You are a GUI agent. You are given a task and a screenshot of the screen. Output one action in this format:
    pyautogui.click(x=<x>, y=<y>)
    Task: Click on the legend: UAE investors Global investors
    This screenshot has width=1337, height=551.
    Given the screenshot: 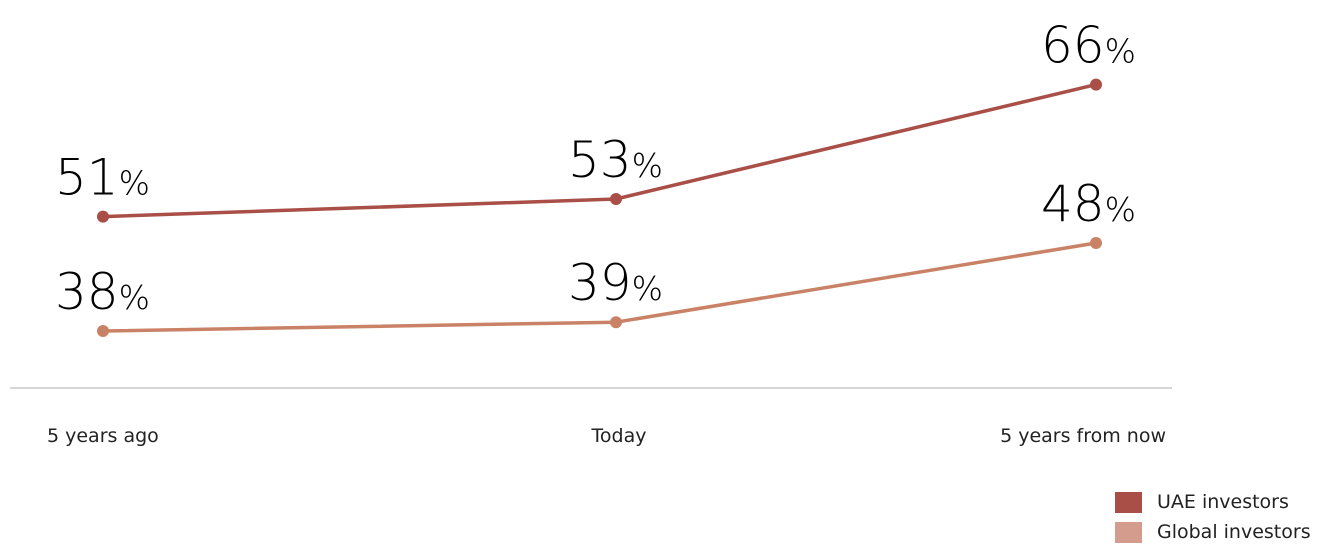 What is the action you would take?
    pyautogui.click(x=1213, y=517)
    